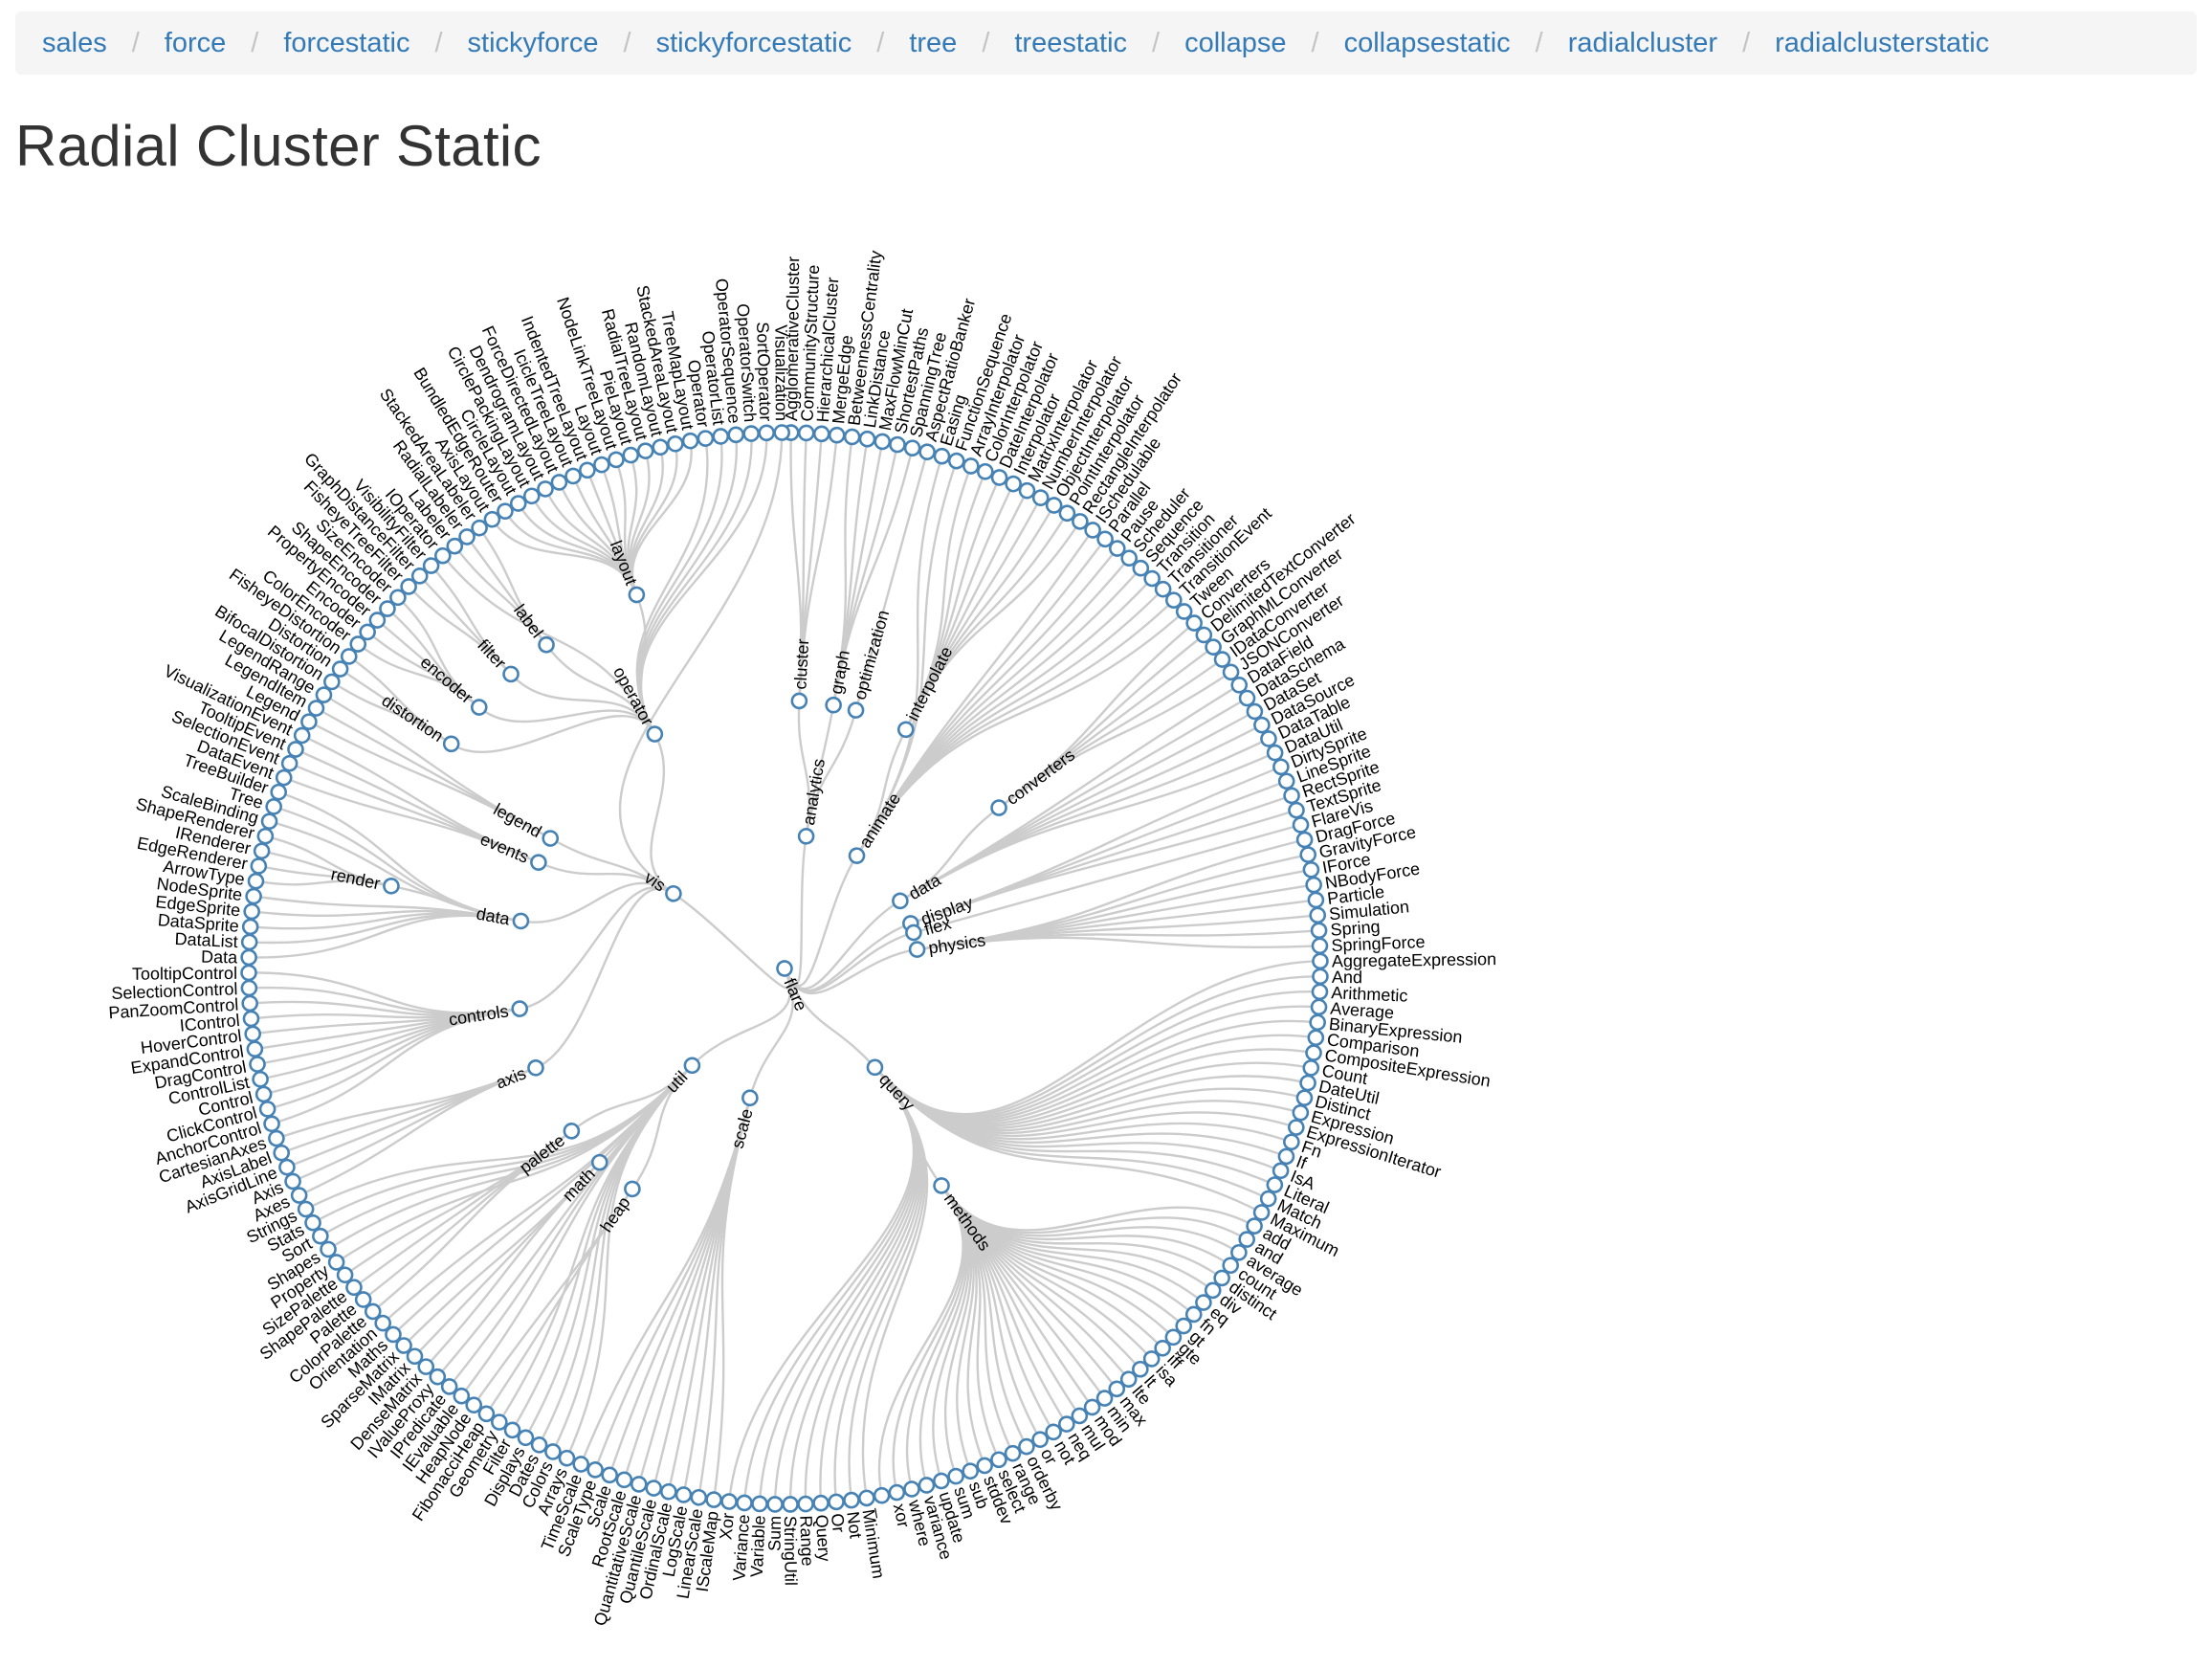 The width and height of the screenshot is (2212, 1669). I want to click on nav-link-treestatic: treestatic, so click(1071, 42).